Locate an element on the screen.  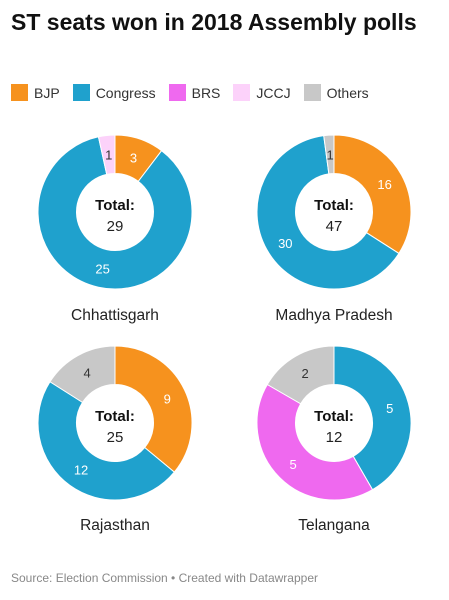
slice-label-congress: 25 is located at coordinates (102, 268).